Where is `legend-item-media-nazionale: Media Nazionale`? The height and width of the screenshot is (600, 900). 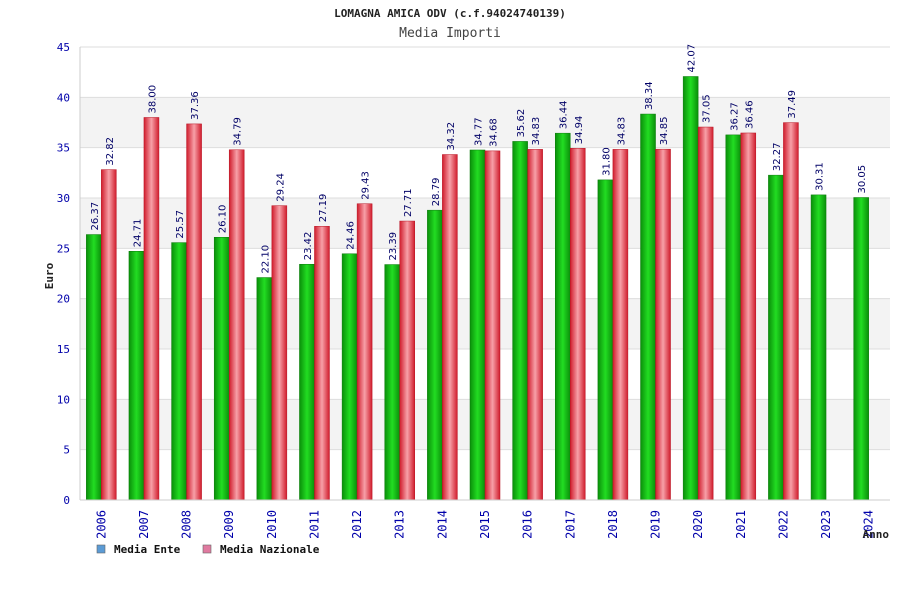 legend-item-media-nazionale: Media Nazionale is located at coordinates (261, 549).